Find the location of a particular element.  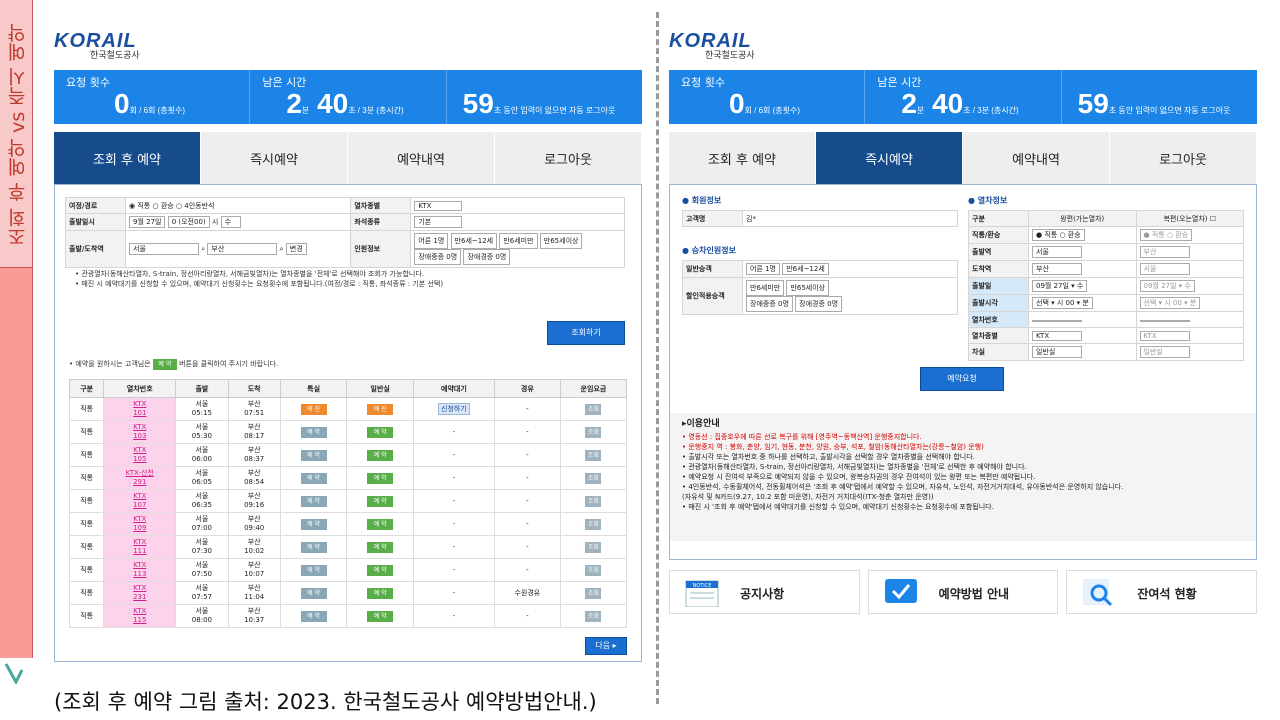

radio-transfer: ○ is located at coordinates (156, 205).